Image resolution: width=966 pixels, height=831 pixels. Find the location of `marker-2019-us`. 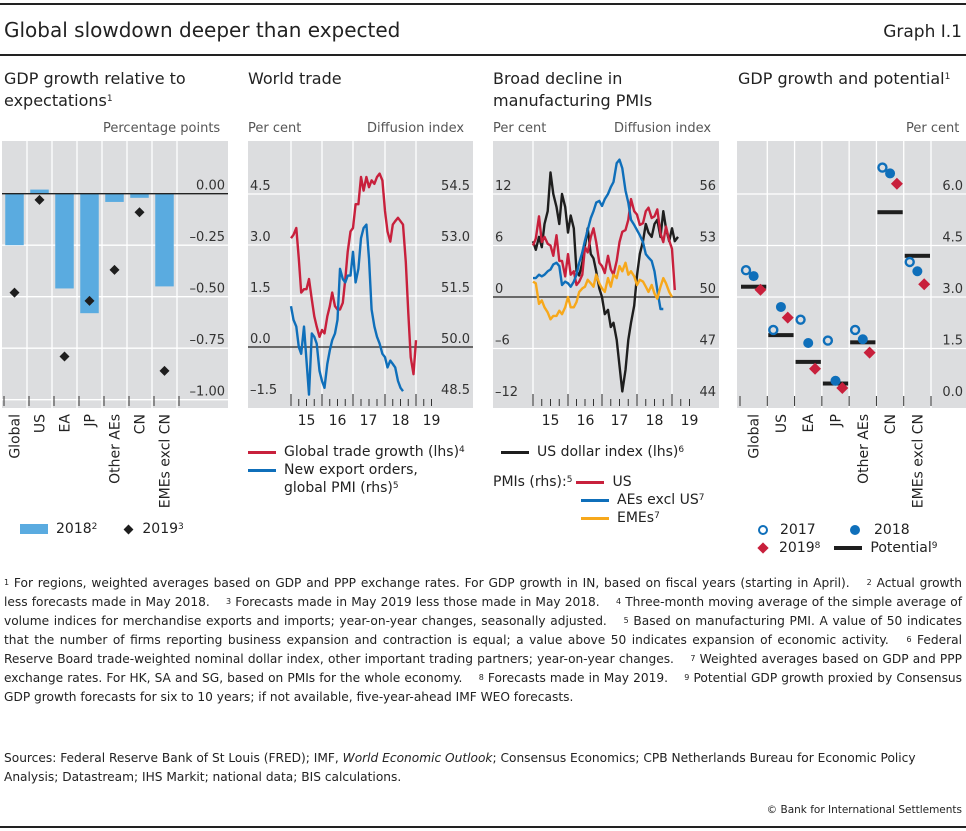

marker-2019-us is located at coordinates (787, 317).